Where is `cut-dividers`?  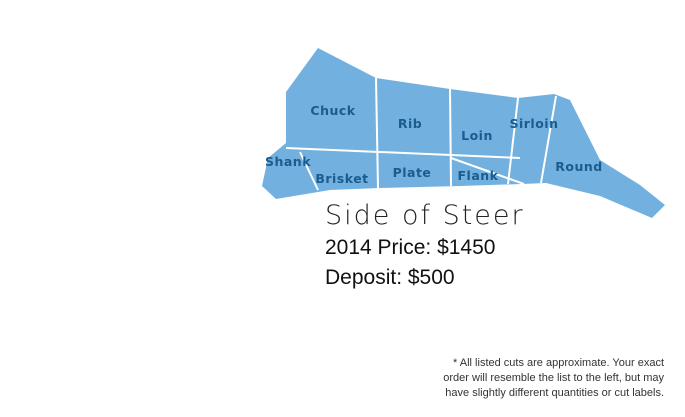
cut-dividers is located at coordinates (421, 134).